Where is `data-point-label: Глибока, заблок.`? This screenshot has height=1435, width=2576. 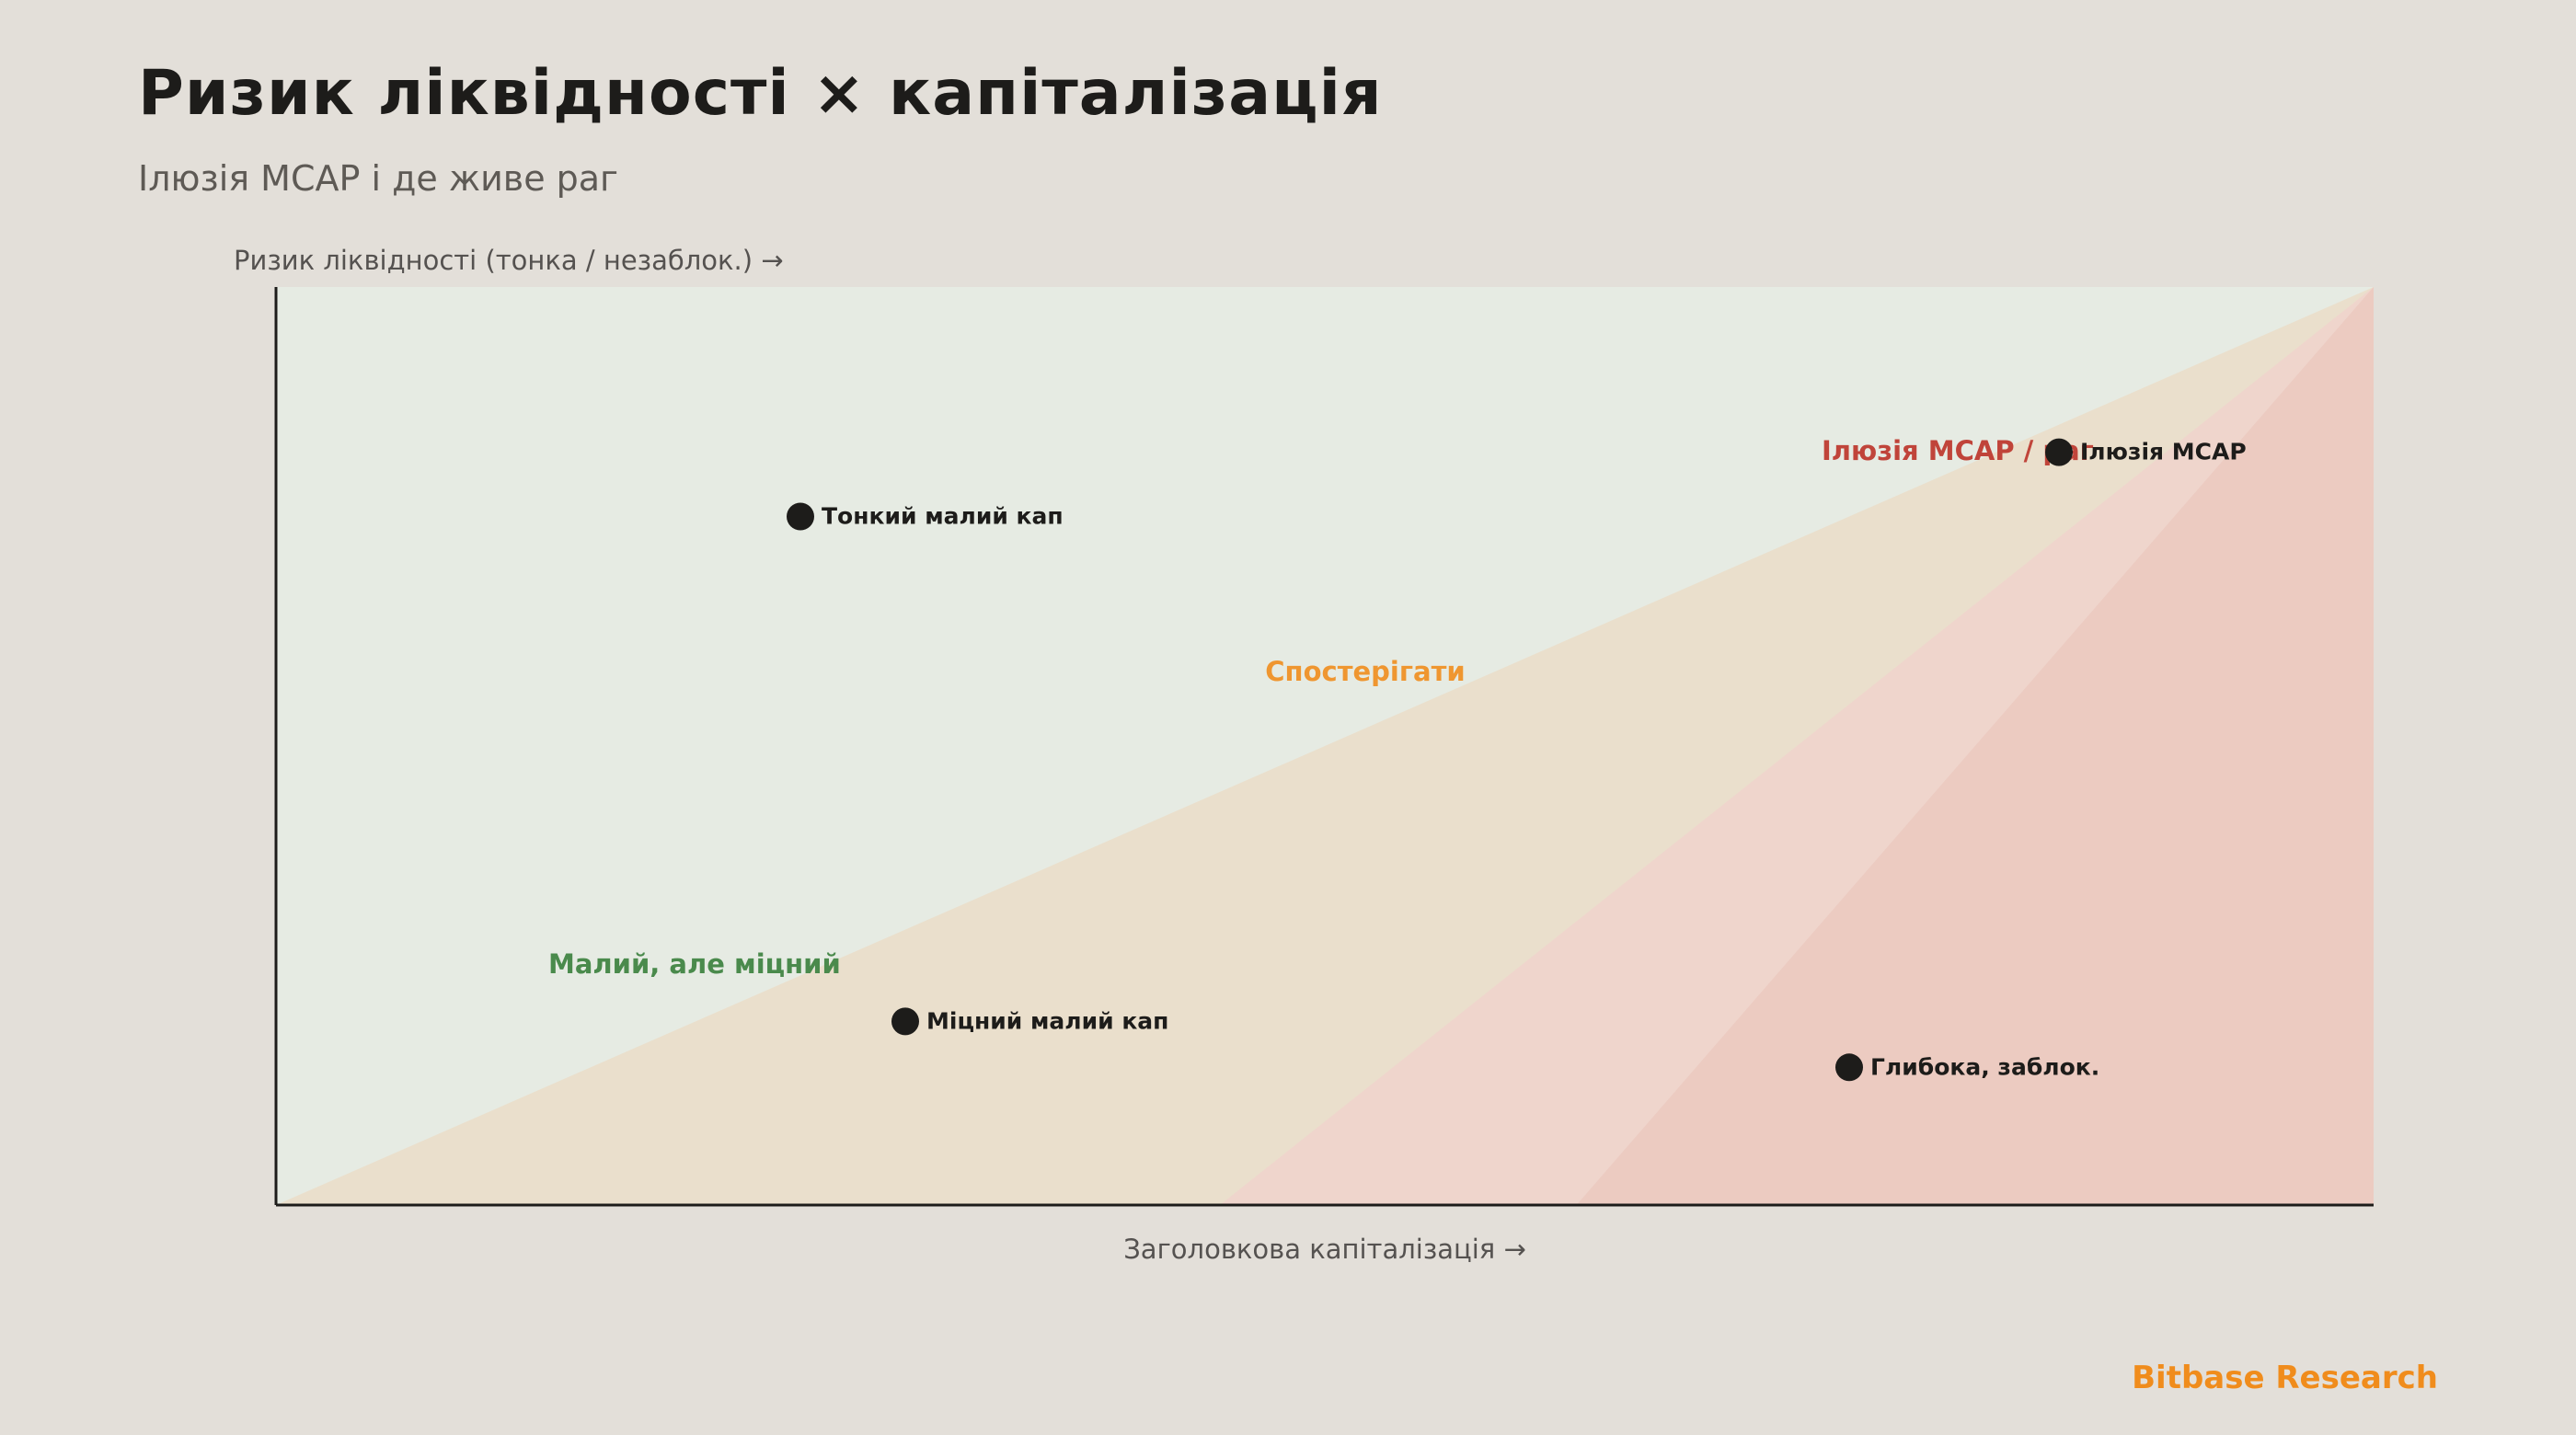
data-point-label: Глибока, заблок. is located at coordinates (1984, 1066).